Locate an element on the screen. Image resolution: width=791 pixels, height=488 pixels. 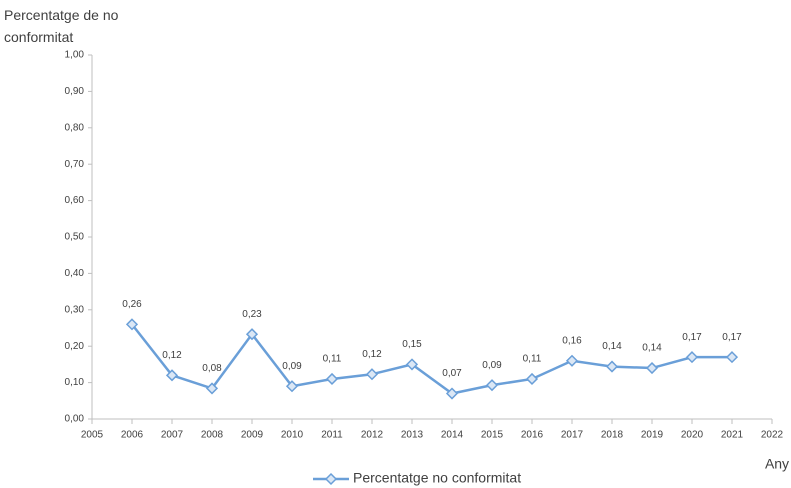
x-tick-label: 2013 is located at coordinates (412, 435).